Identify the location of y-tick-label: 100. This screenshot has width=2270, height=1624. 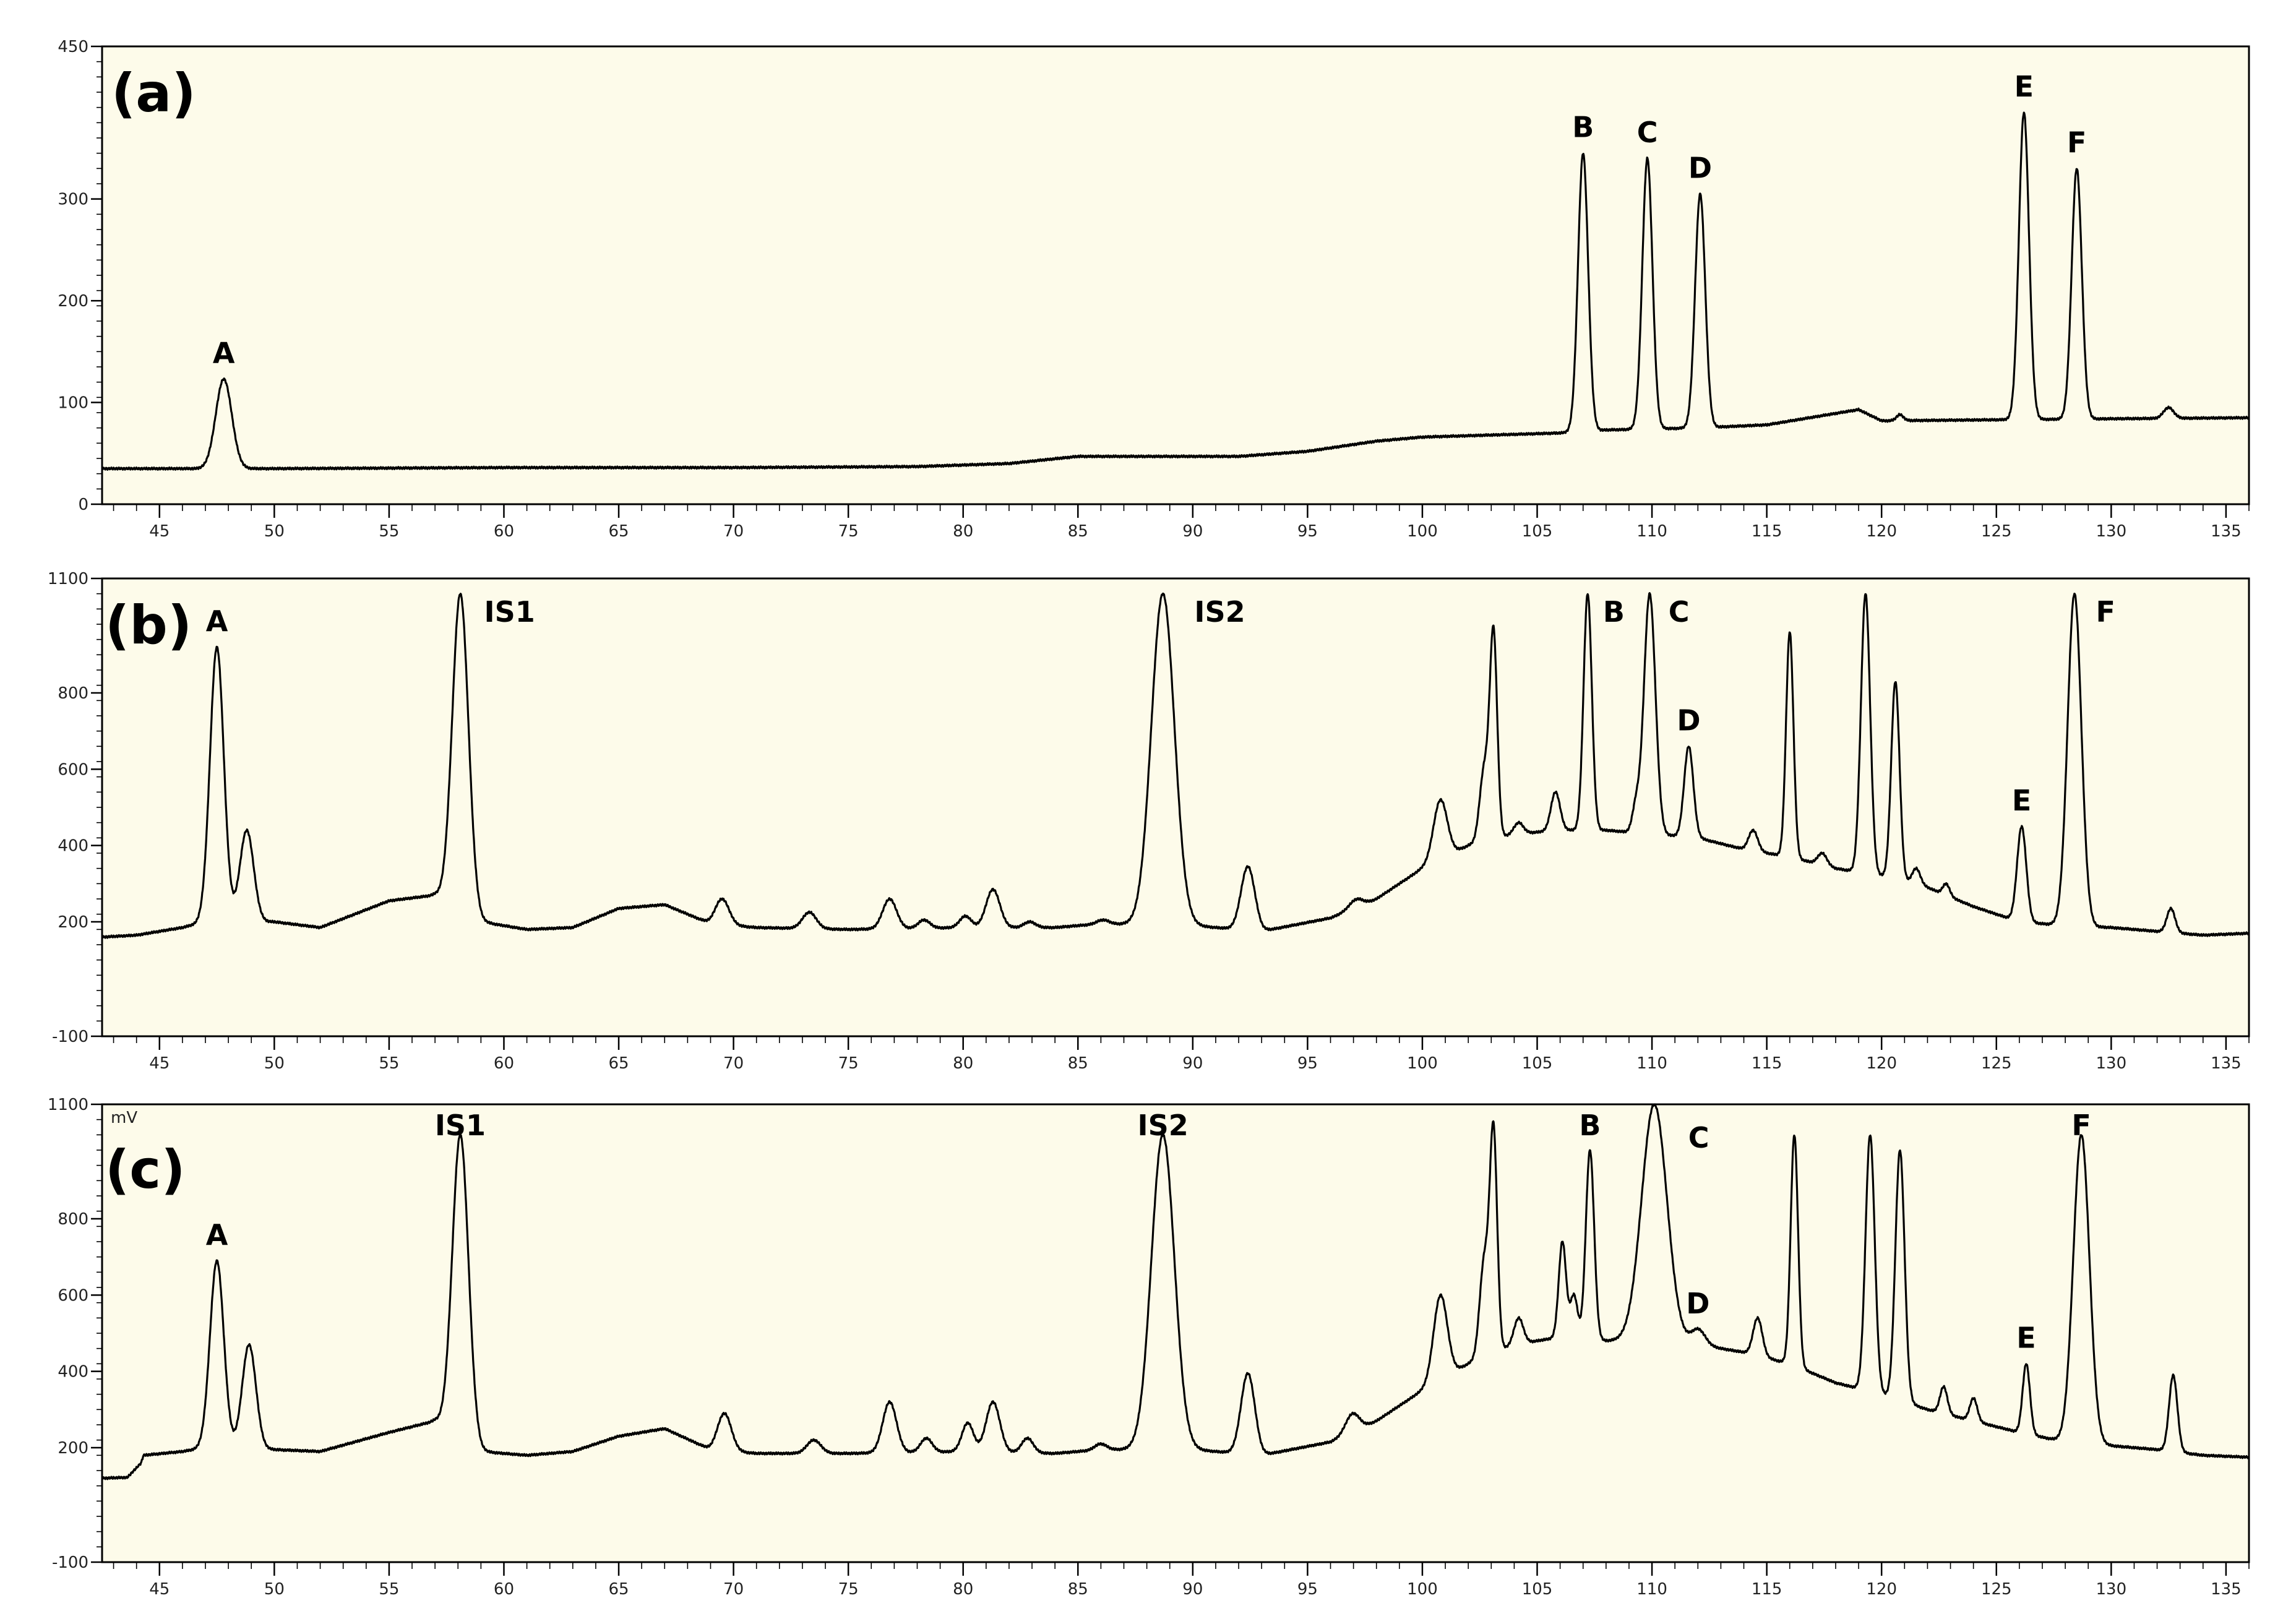
(73, 403).